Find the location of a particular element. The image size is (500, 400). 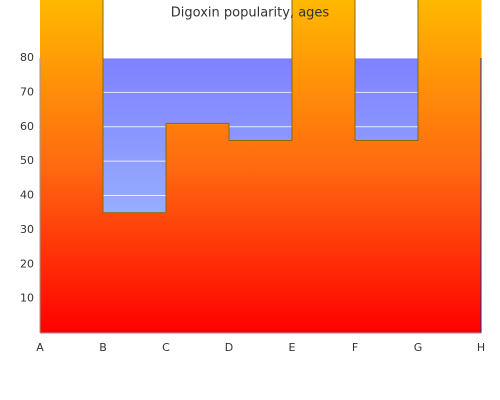

x-tick-label: G is located at coordinates (418, 347).